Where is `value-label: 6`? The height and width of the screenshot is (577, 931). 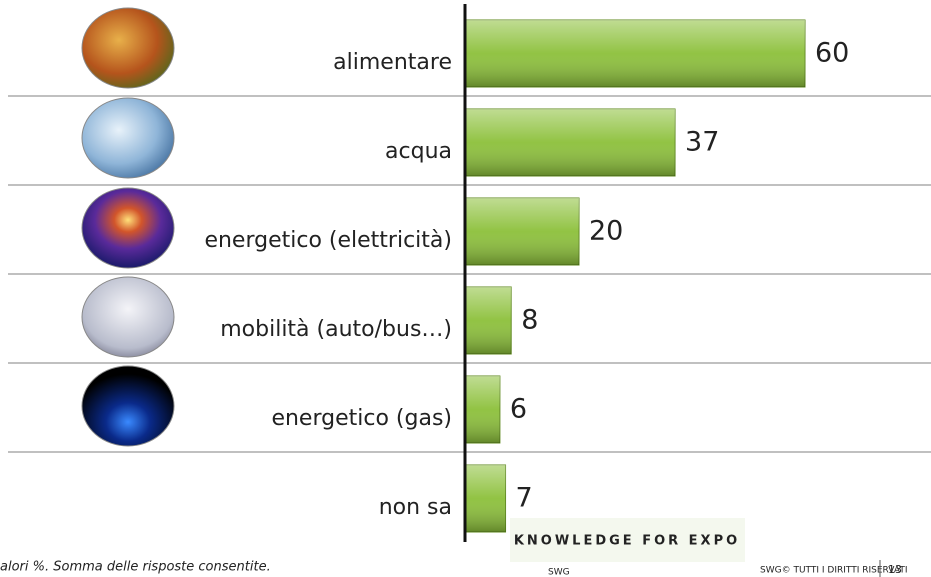
value-label: 6 is located at coordinates (518, 409).